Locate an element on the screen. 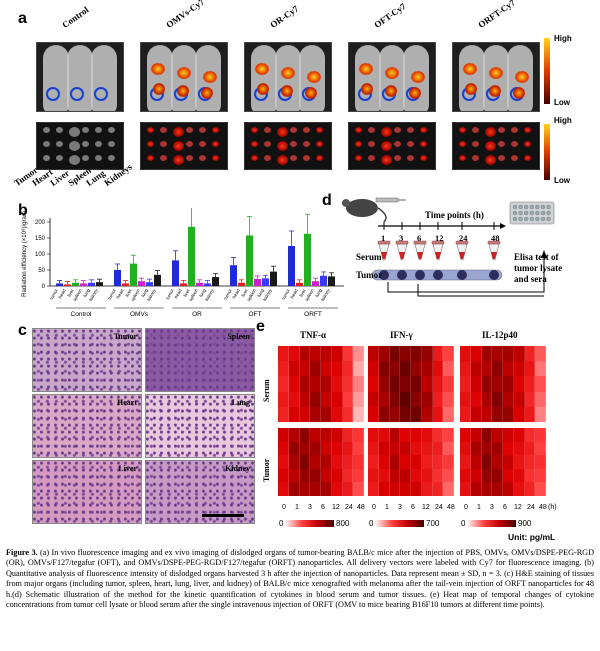 The image size is (600, 651). colorbar-exvivo is located at coordinates (547, 152).